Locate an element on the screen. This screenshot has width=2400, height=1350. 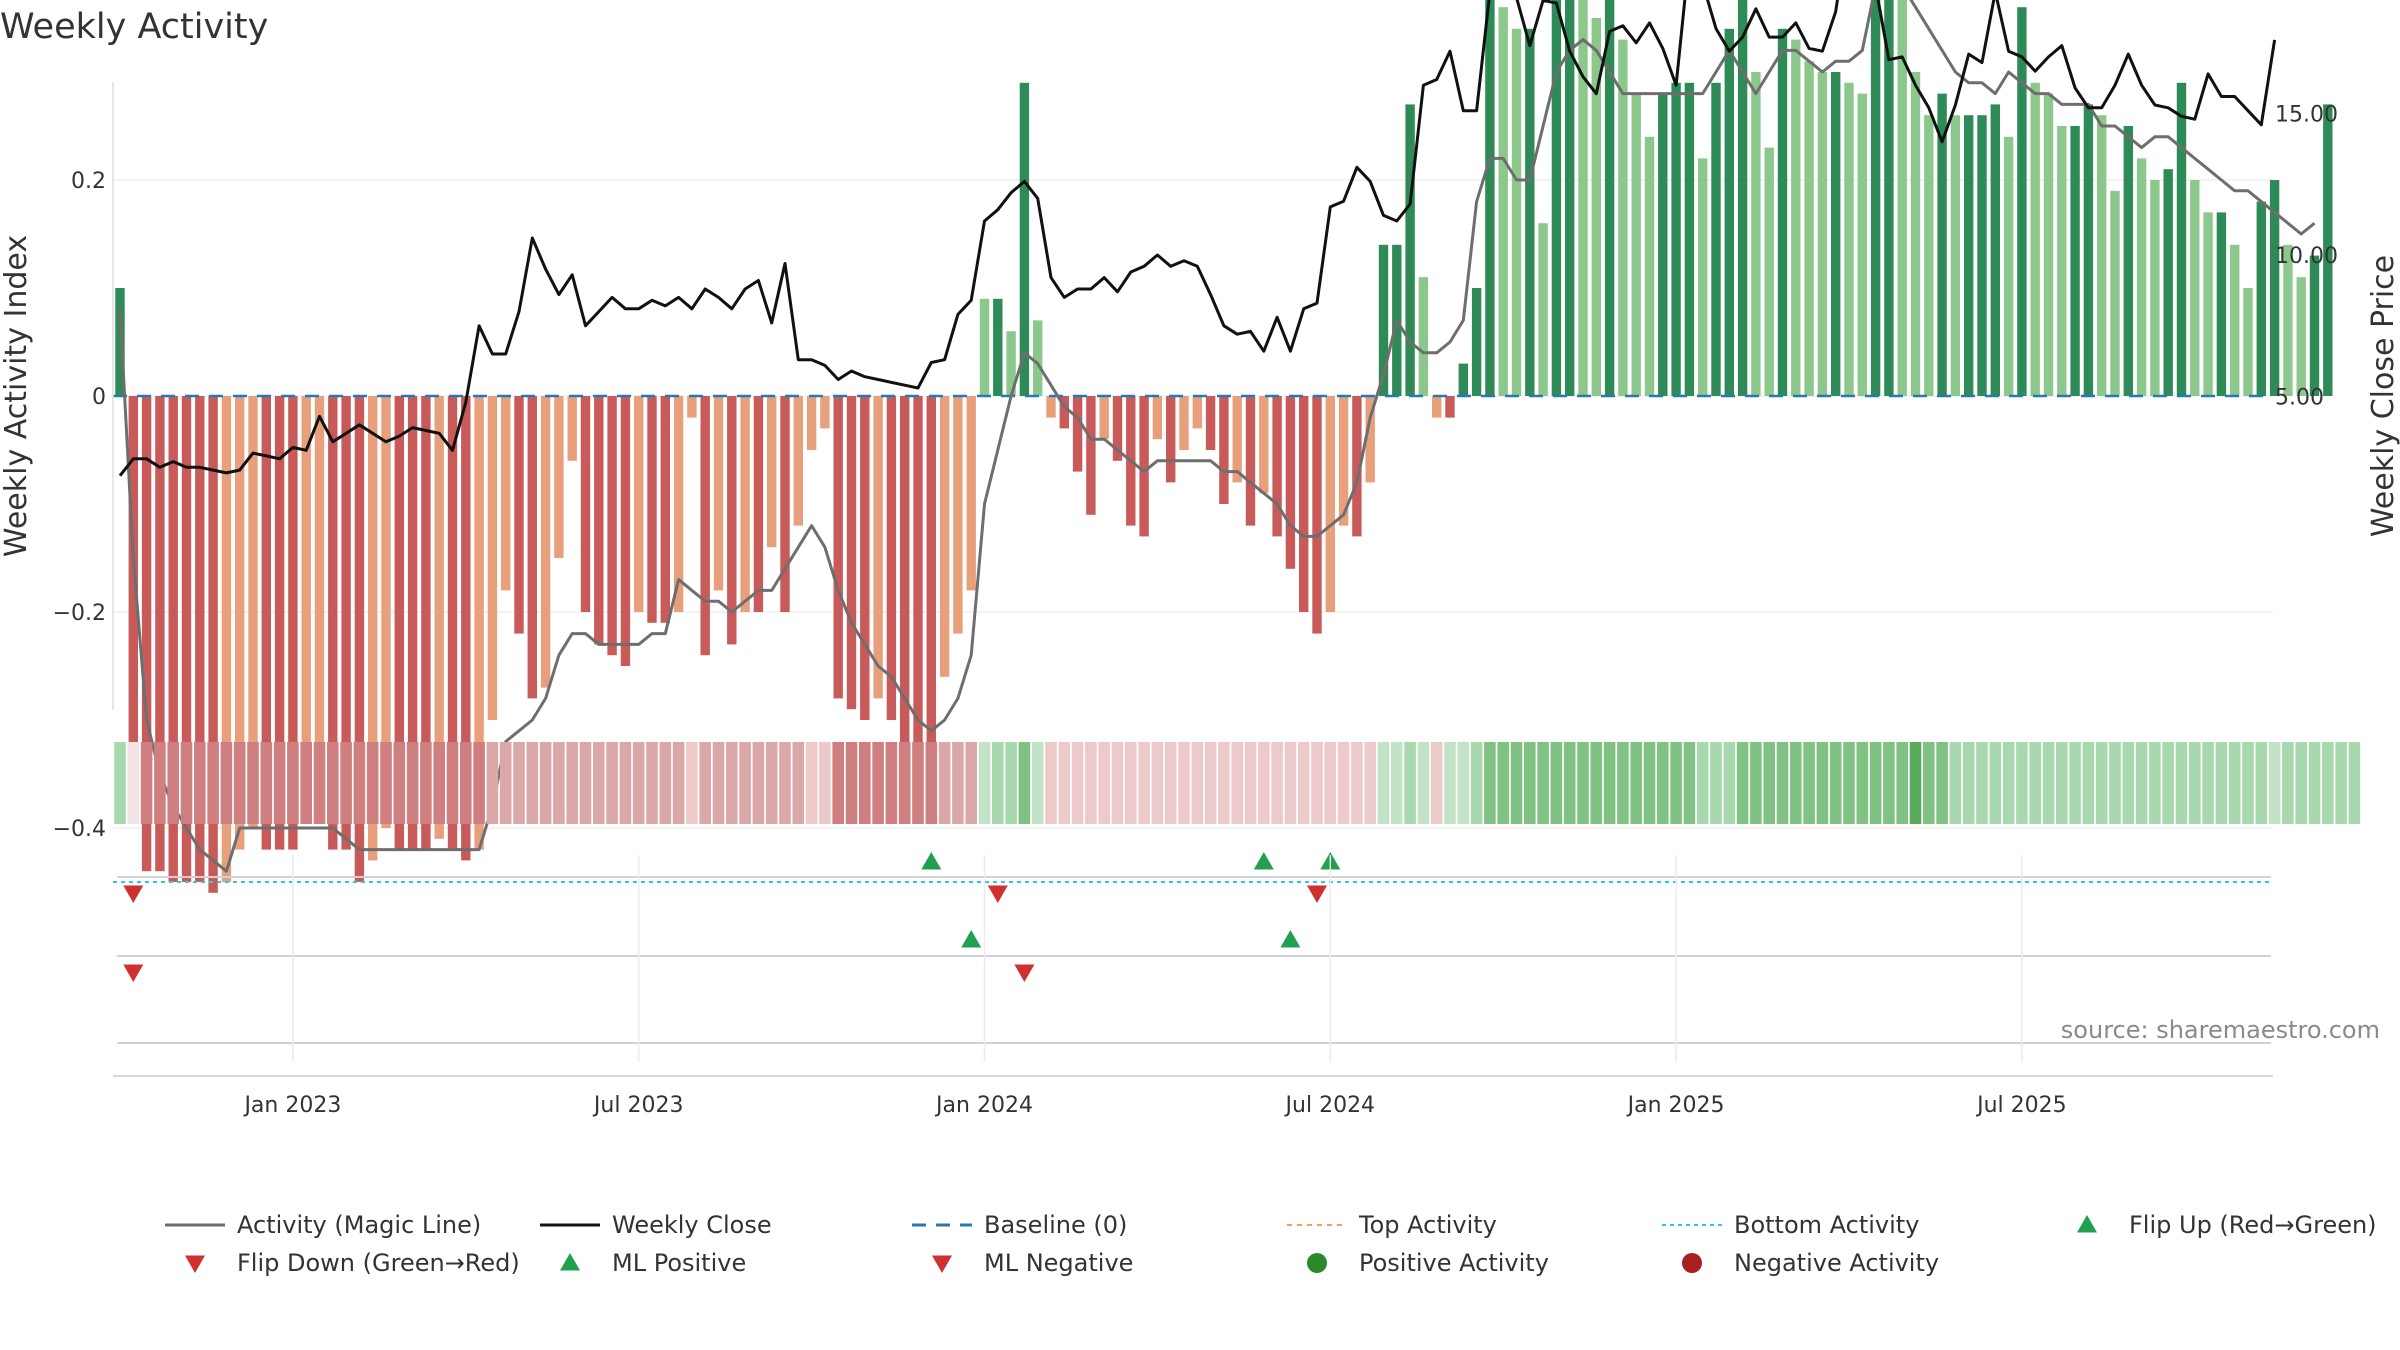
legend-label: Baseline (0) is located at coordinates (1055, 1225).